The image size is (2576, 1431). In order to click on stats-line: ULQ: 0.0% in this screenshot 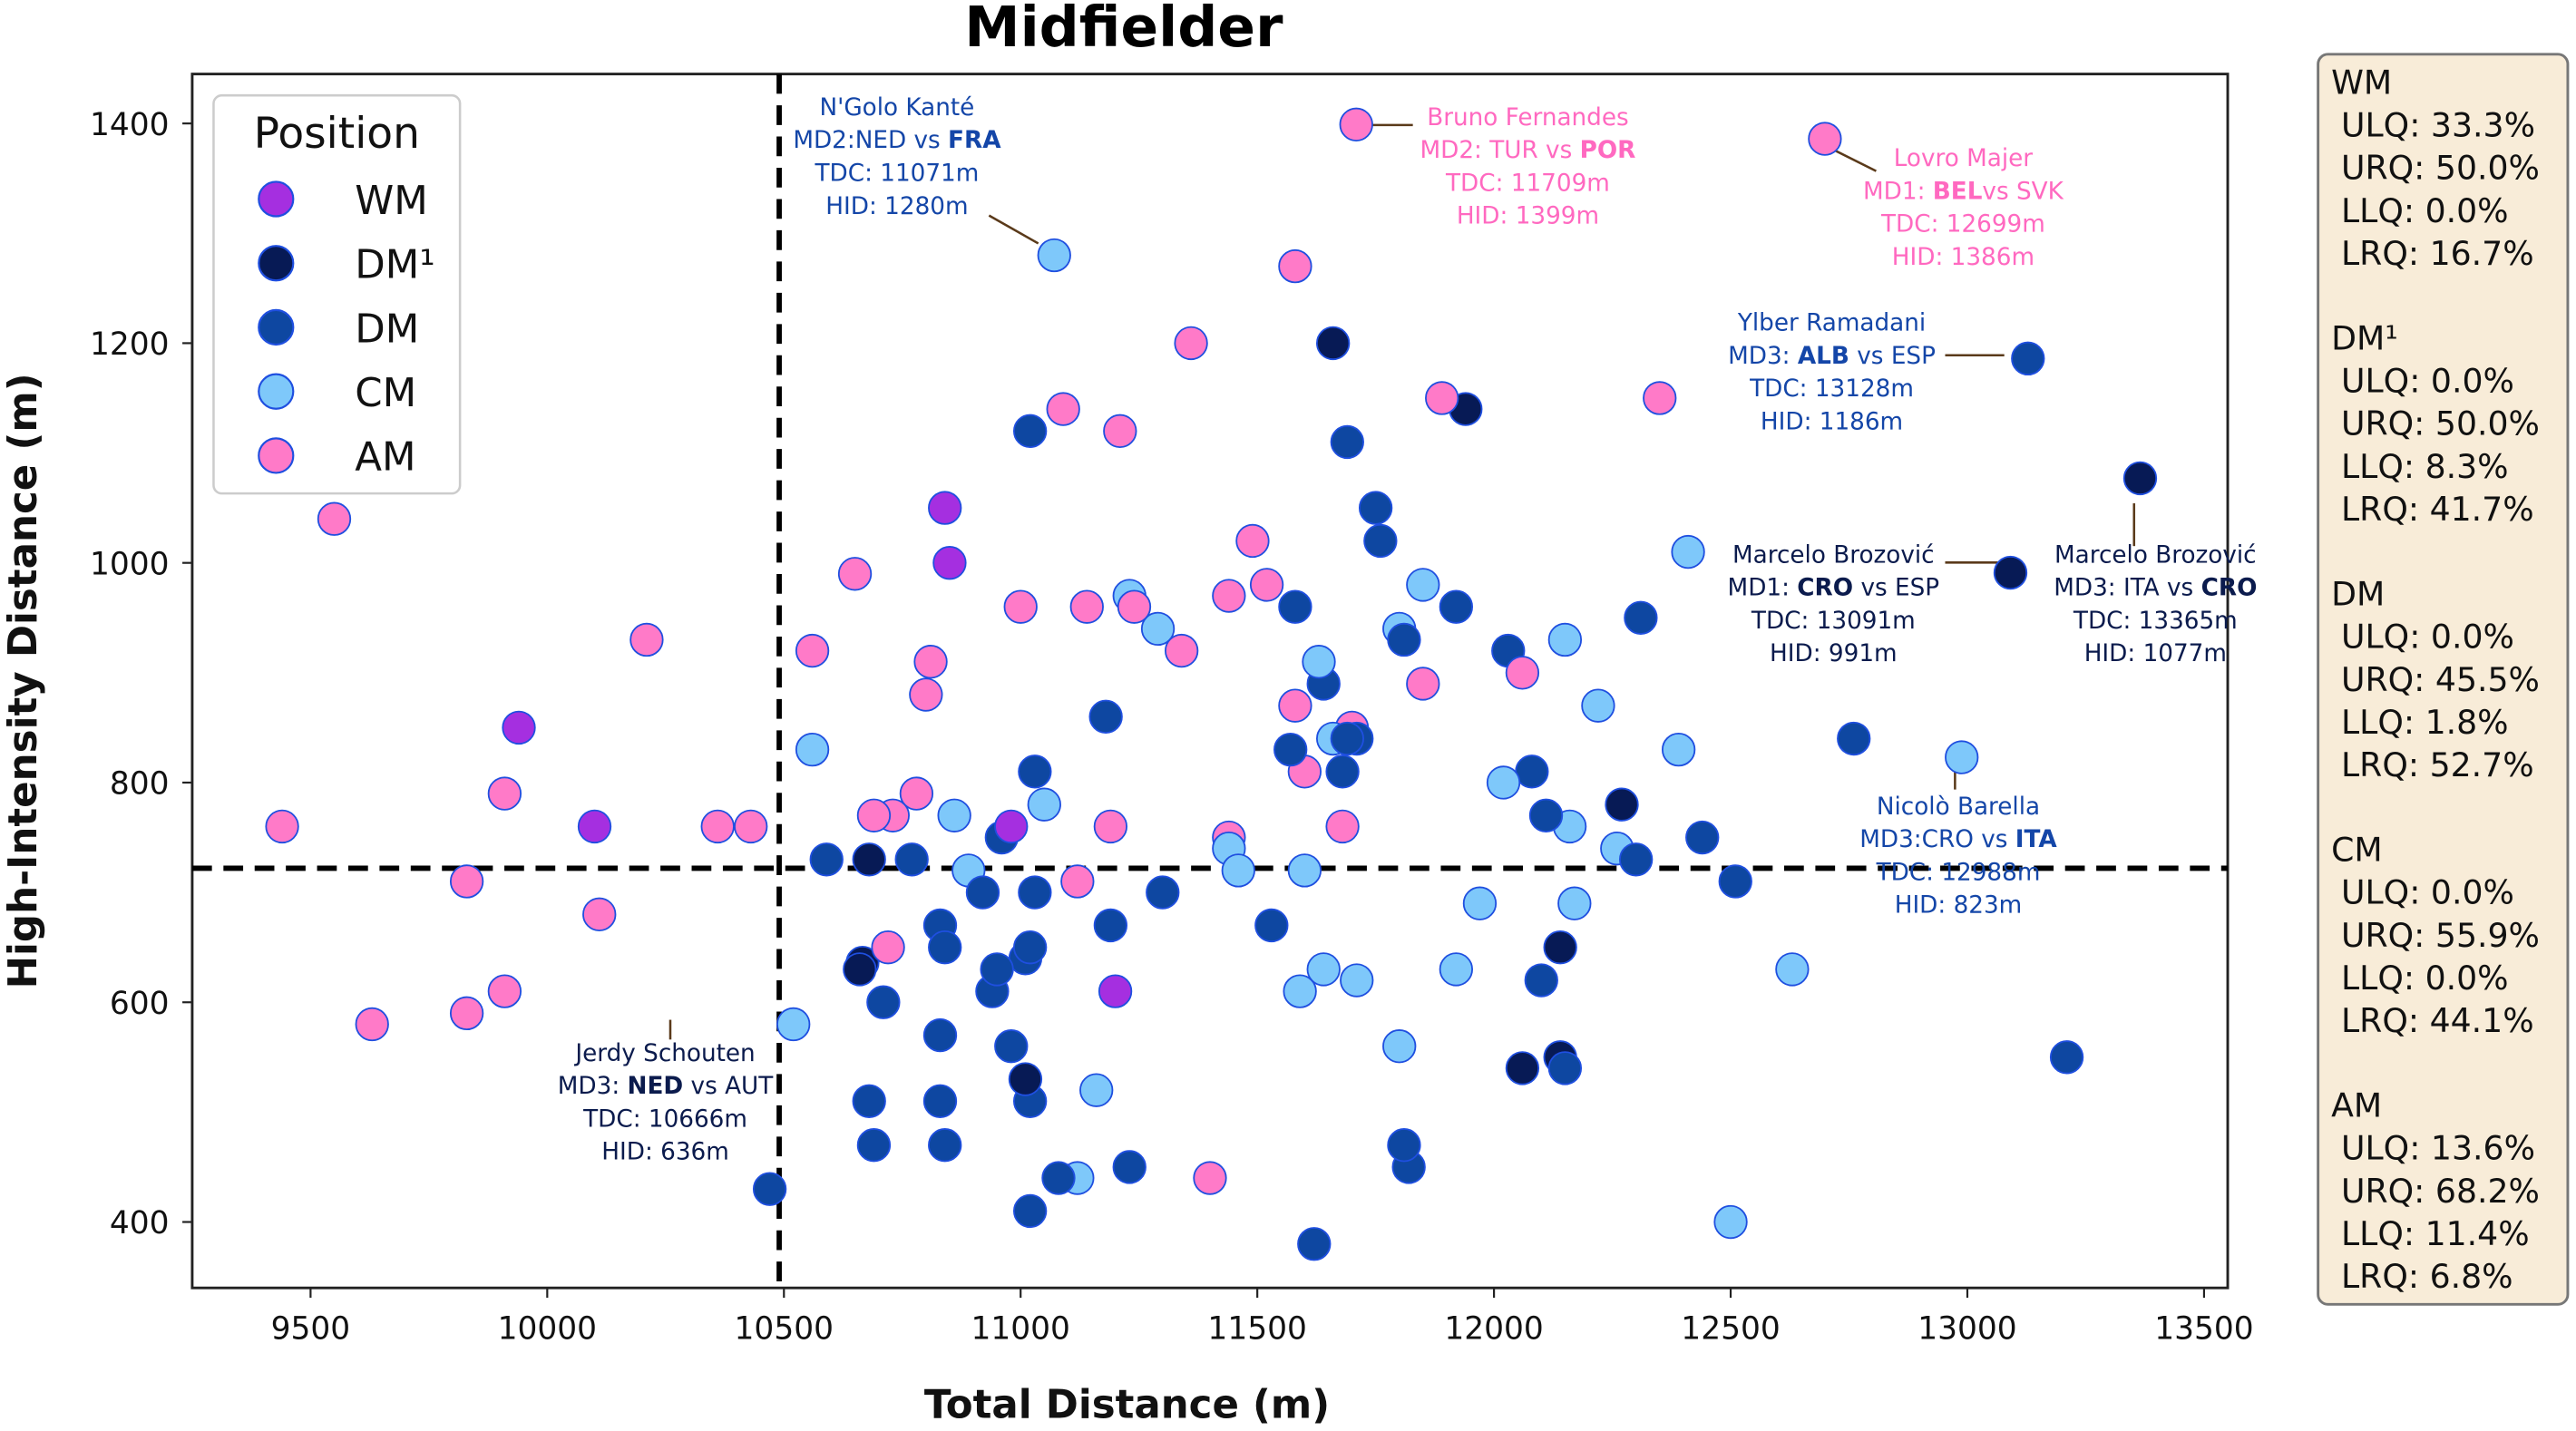, I will do `click(2427, 637)`.